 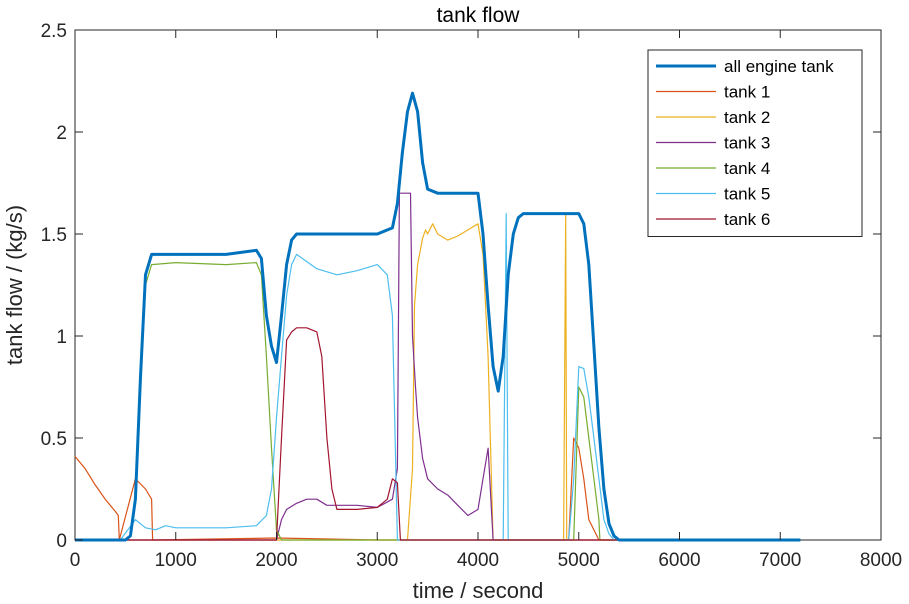 What do you see at coordinates (579, 560) in the screenshot?
I see `x-tick-label: 5000` at bounding box center [579, 560].